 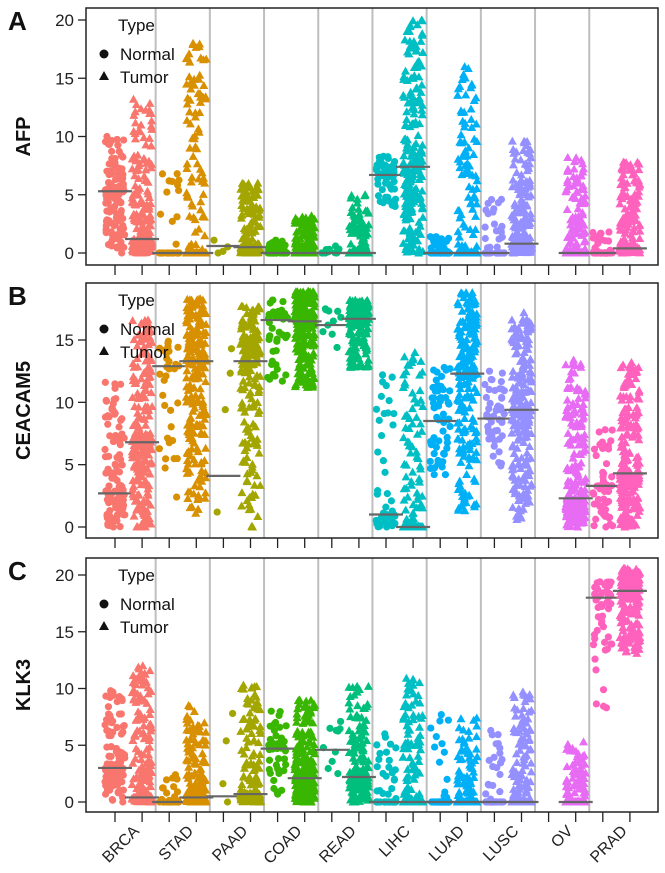 What do you see at coordinates (171, 427) in the screenshot?
I see `data-point-normal-stad` at bounding box center [171, 427].